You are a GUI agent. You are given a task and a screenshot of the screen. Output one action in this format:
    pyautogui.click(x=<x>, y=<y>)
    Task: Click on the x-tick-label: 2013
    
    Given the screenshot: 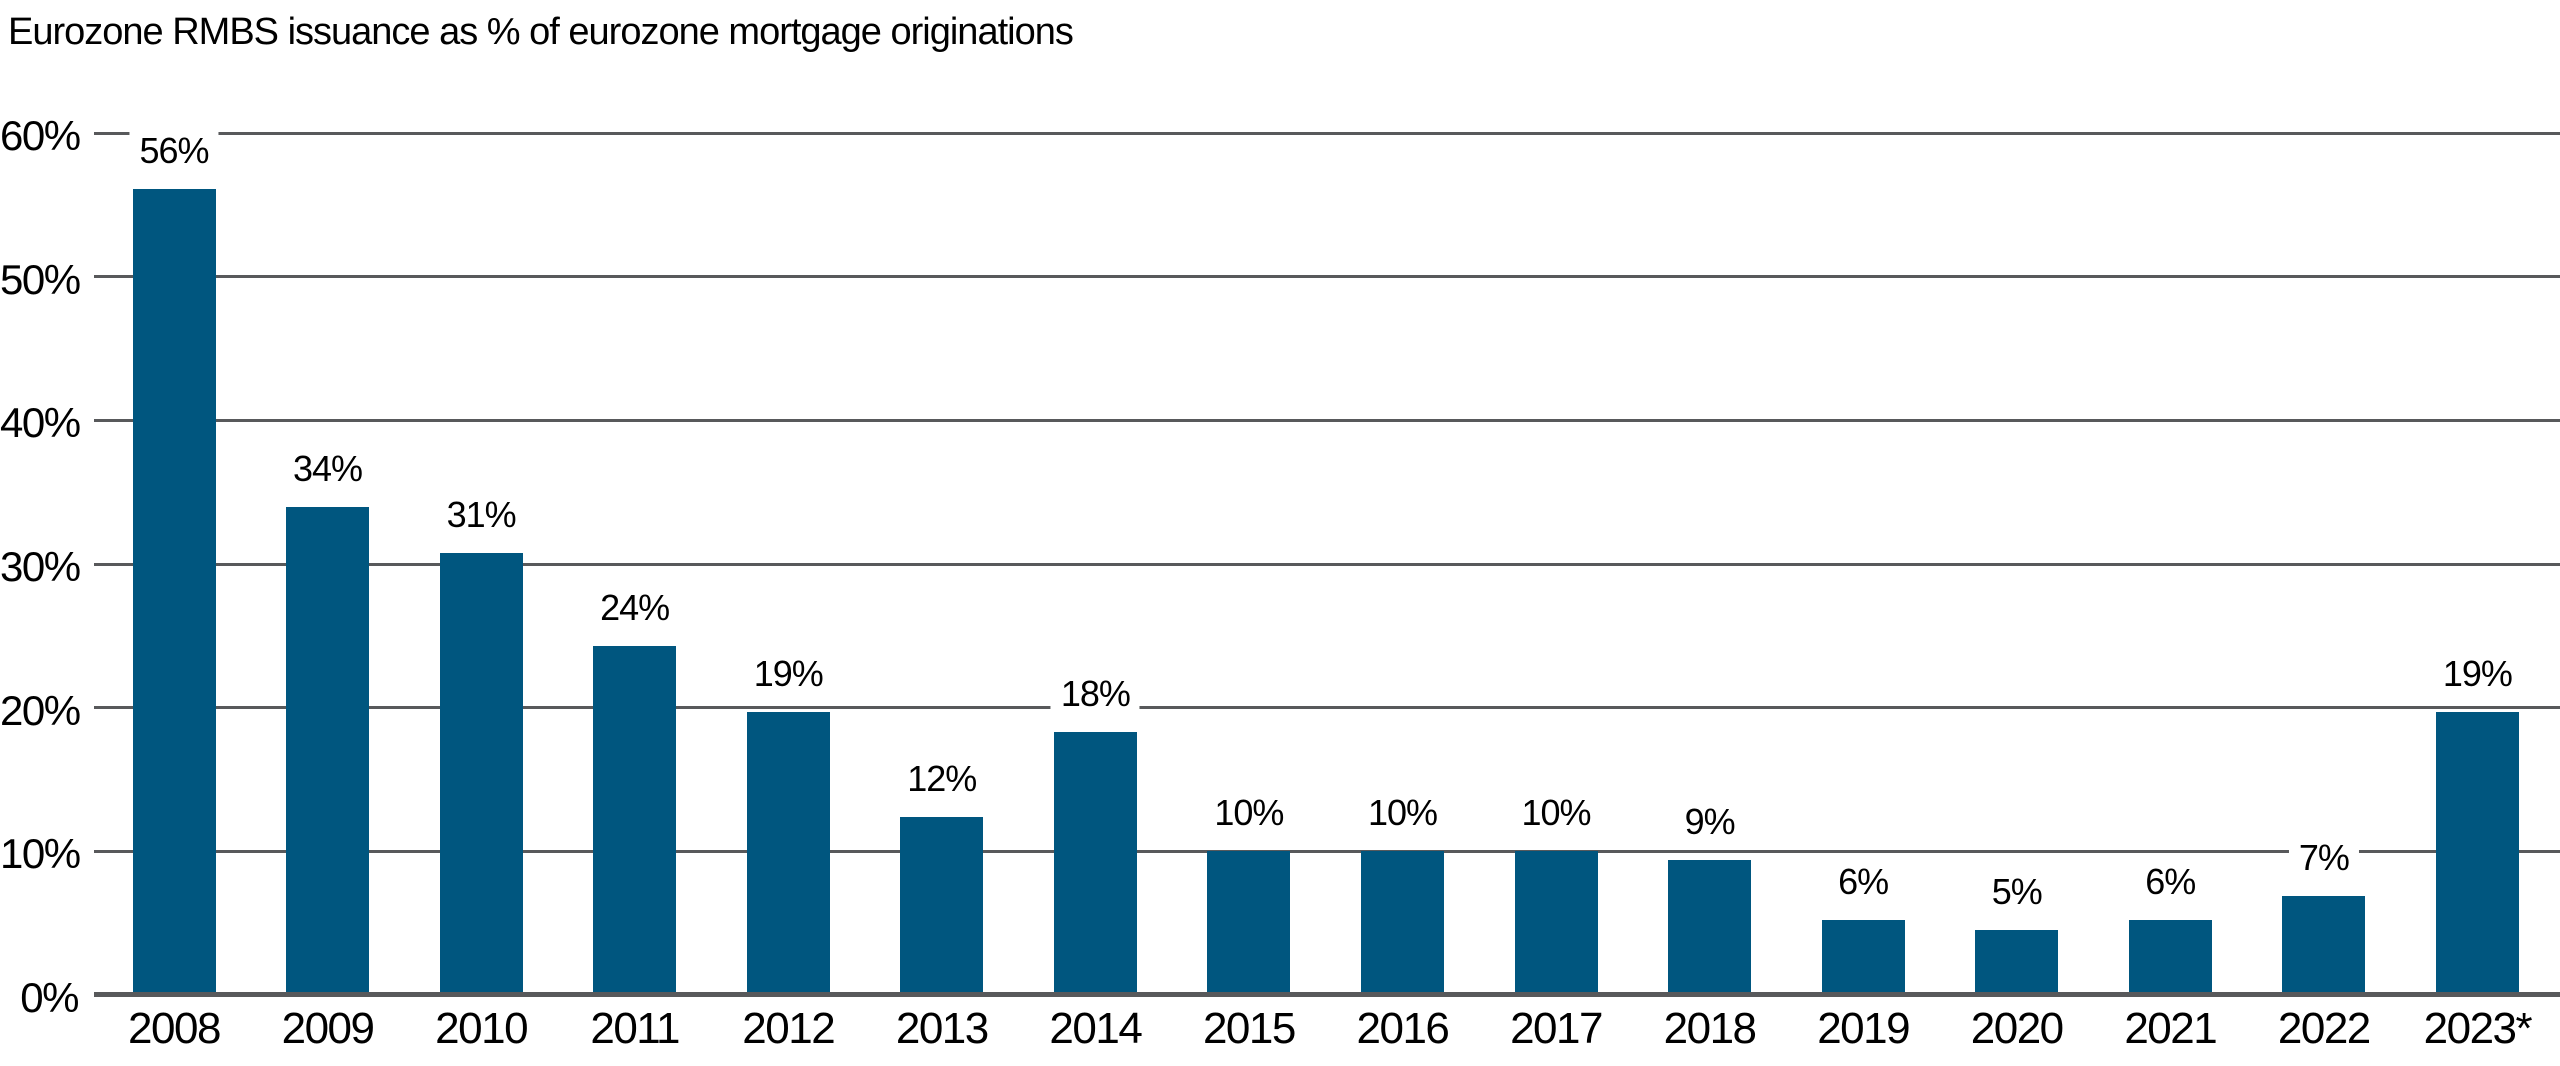 What is the action you would take?
    pyautogui.click(x=942, y=1028)
    